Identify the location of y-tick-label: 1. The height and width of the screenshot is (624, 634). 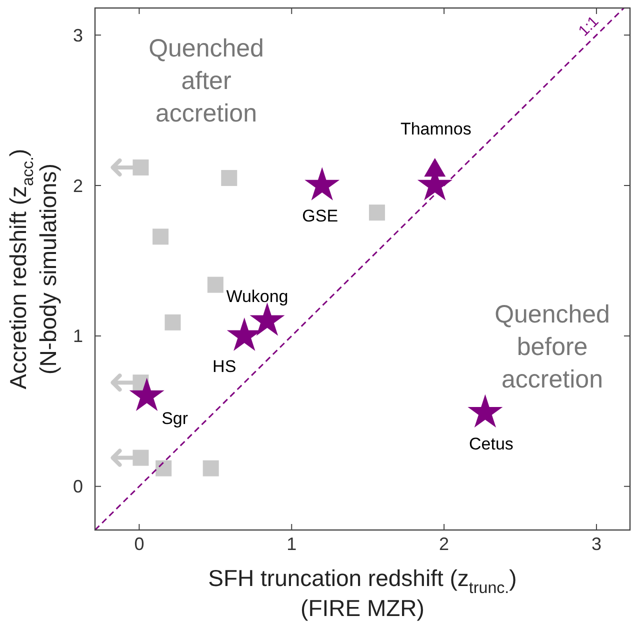
(77, 336).